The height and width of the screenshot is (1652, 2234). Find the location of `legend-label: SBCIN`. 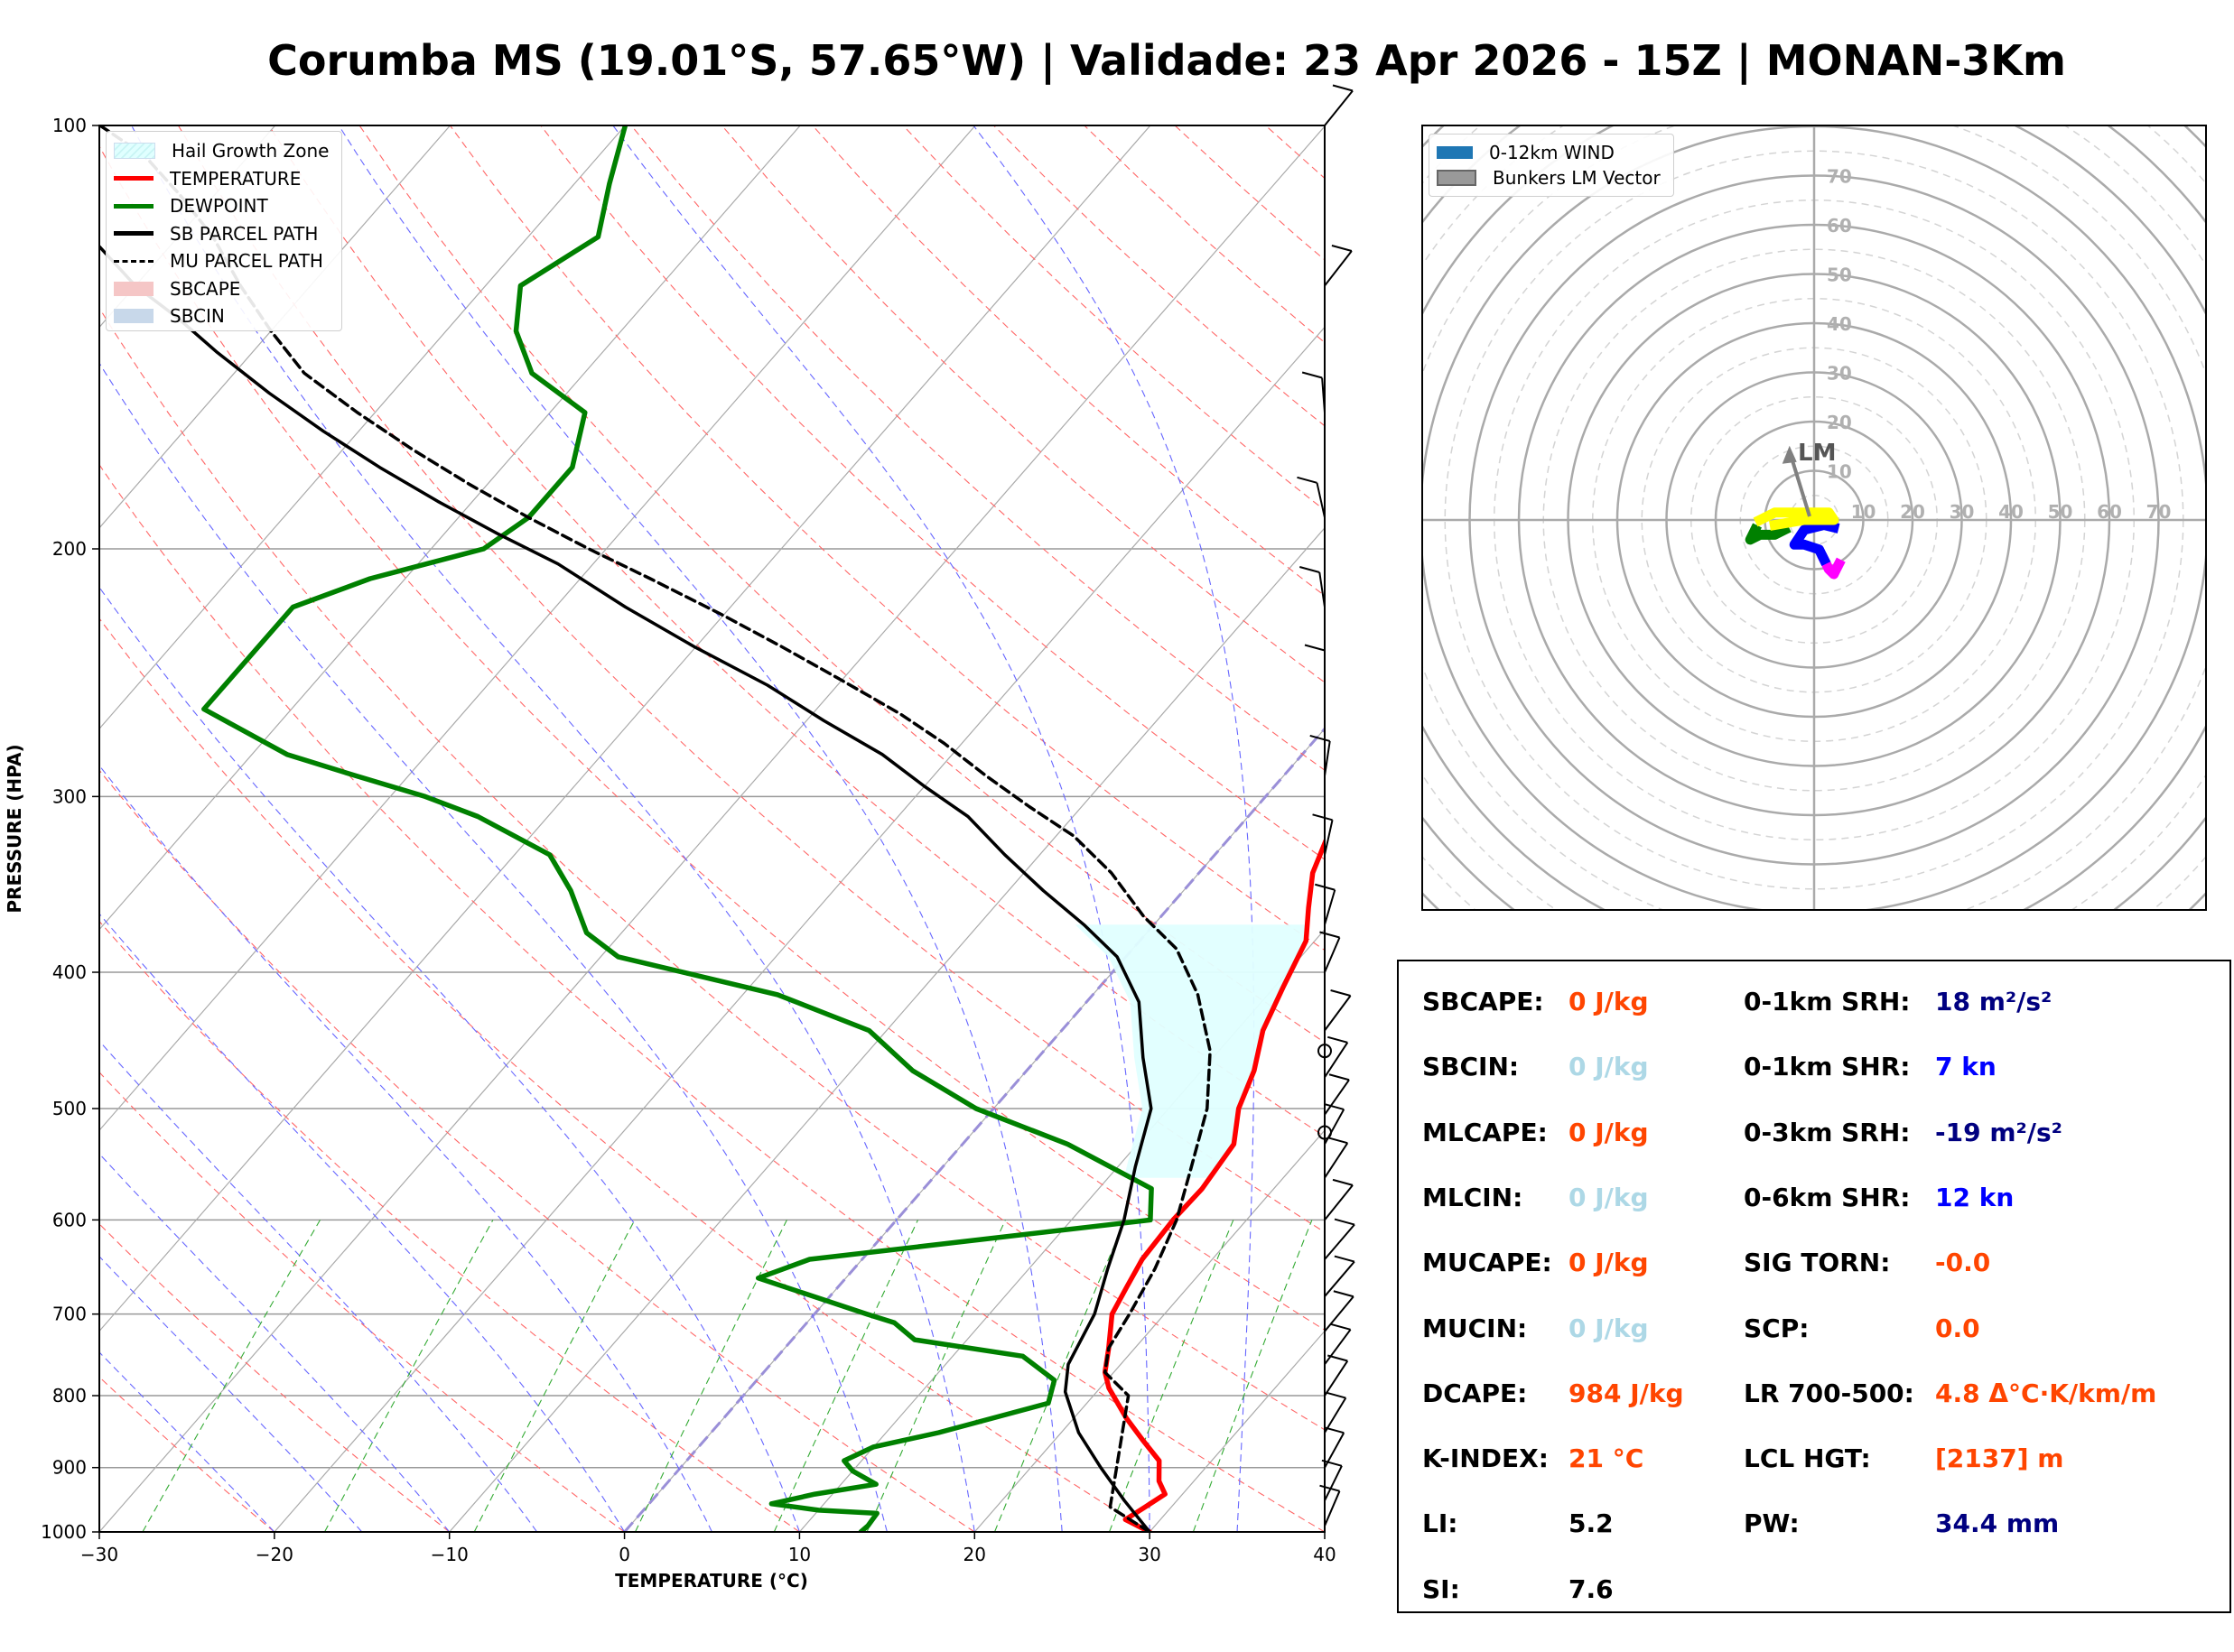

legend-label: SBCIN is located at coordinates (197, 316).